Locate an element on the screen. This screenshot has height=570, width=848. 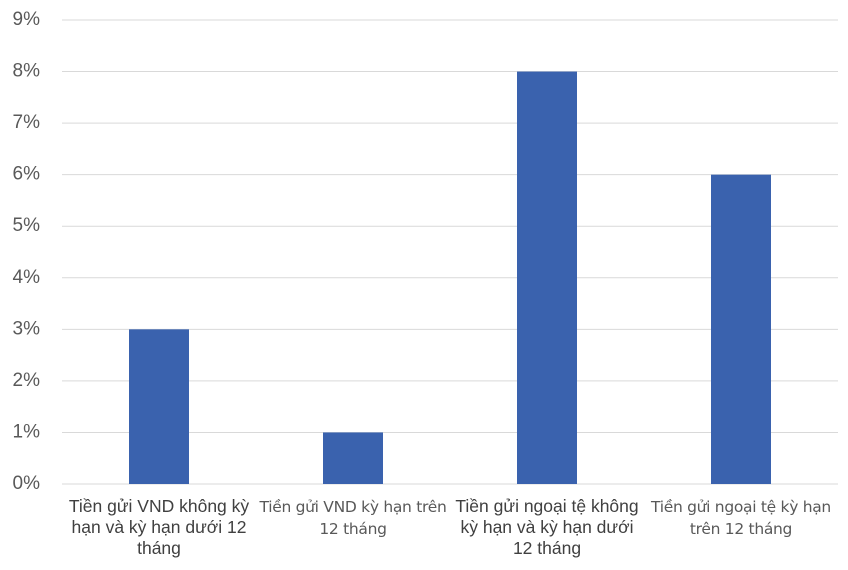
y-tick-label: 3% is located at coordinates (27, 328).